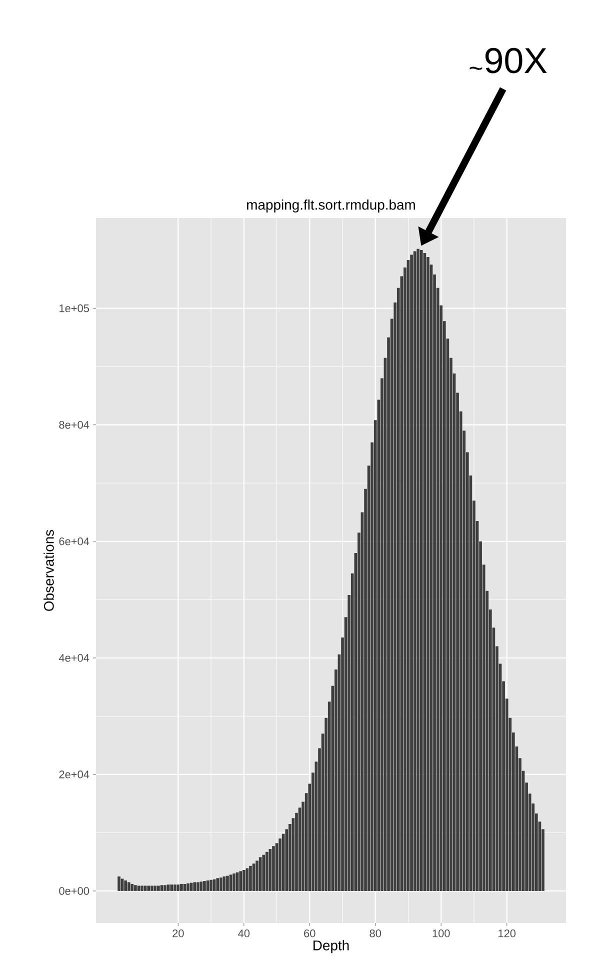 This screenshot has width=606, height=975. Describe the element at coordinates (75, 308) in the screenshot. I see `y-tick-label: 1e+05` at that location.